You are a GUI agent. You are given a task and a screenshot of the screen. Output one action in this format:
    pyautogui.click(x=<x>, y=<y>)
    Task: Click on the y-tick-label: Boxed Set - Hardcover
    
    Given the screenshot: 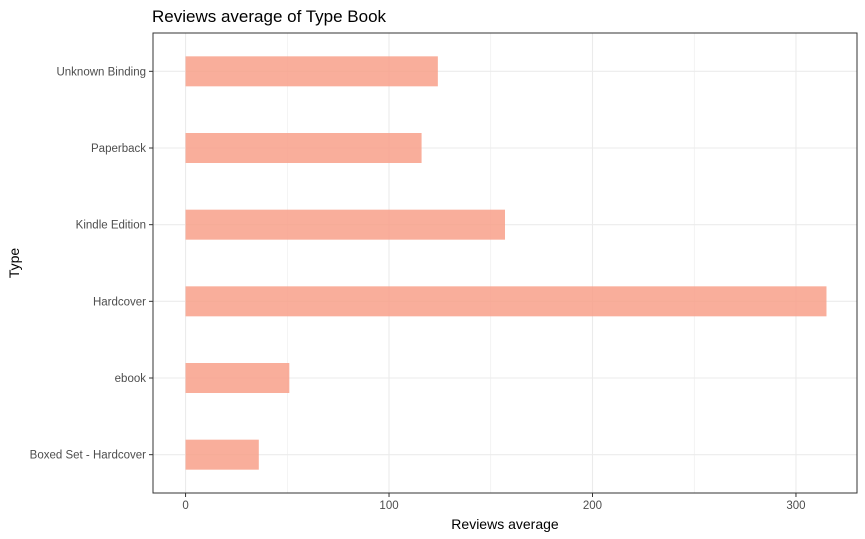 What is the action you would take?
    pyautogui.click(x=88, y=456)
    